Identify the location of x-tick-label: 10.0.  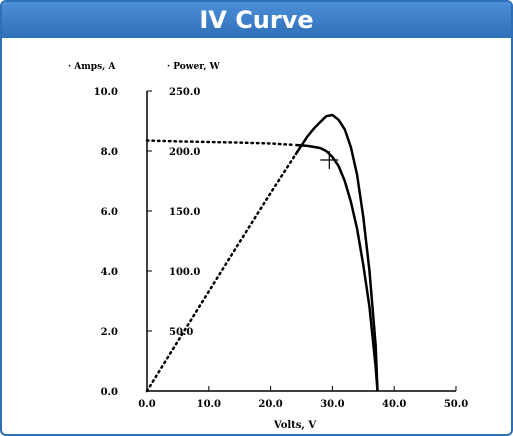
(209, 404).